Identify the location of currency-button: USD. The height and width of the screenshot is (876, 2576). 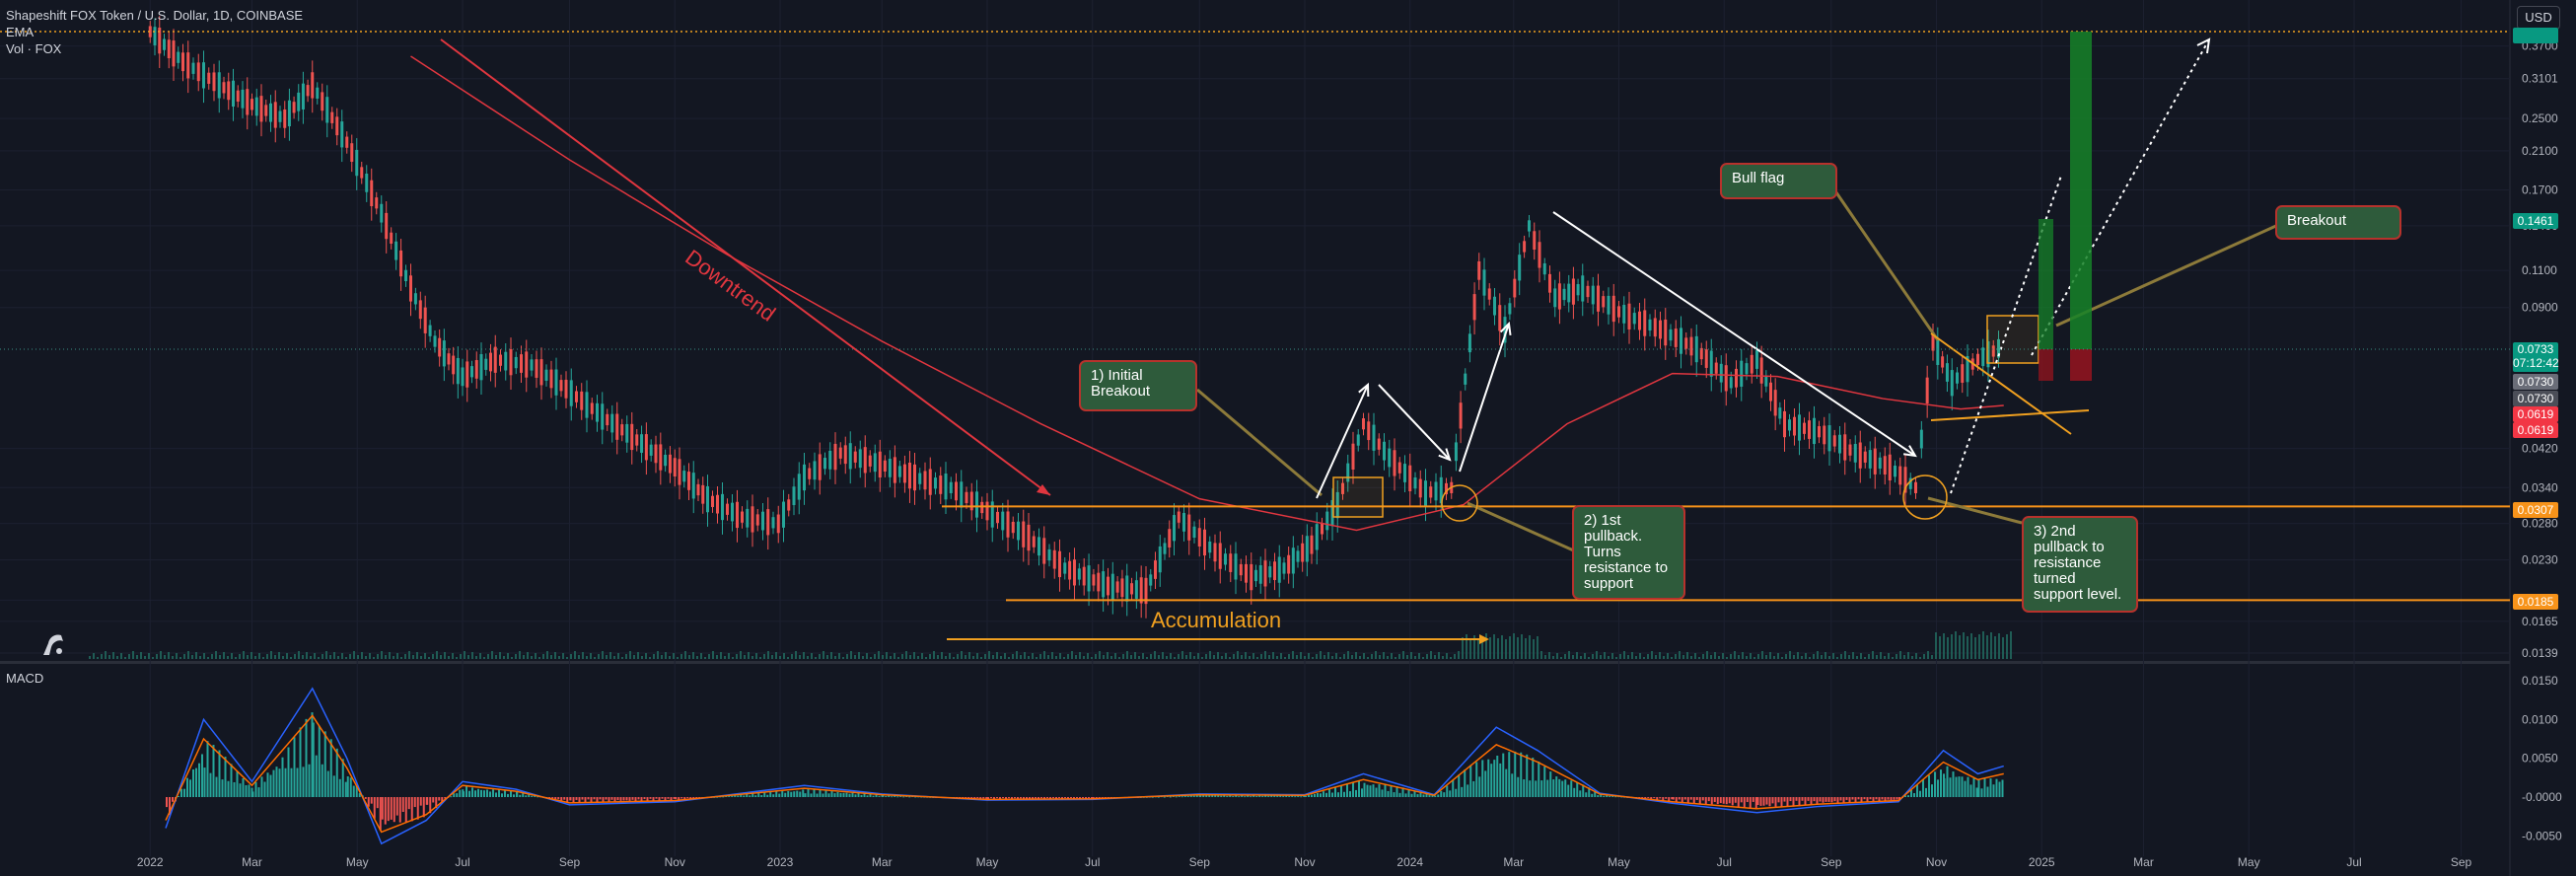
(2538, 18).